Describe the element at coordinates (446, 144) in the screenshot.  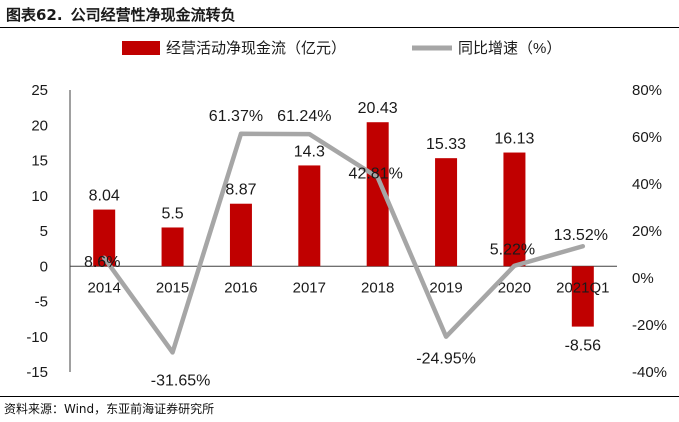
I see `bar-data-label: 15.33` at that location.